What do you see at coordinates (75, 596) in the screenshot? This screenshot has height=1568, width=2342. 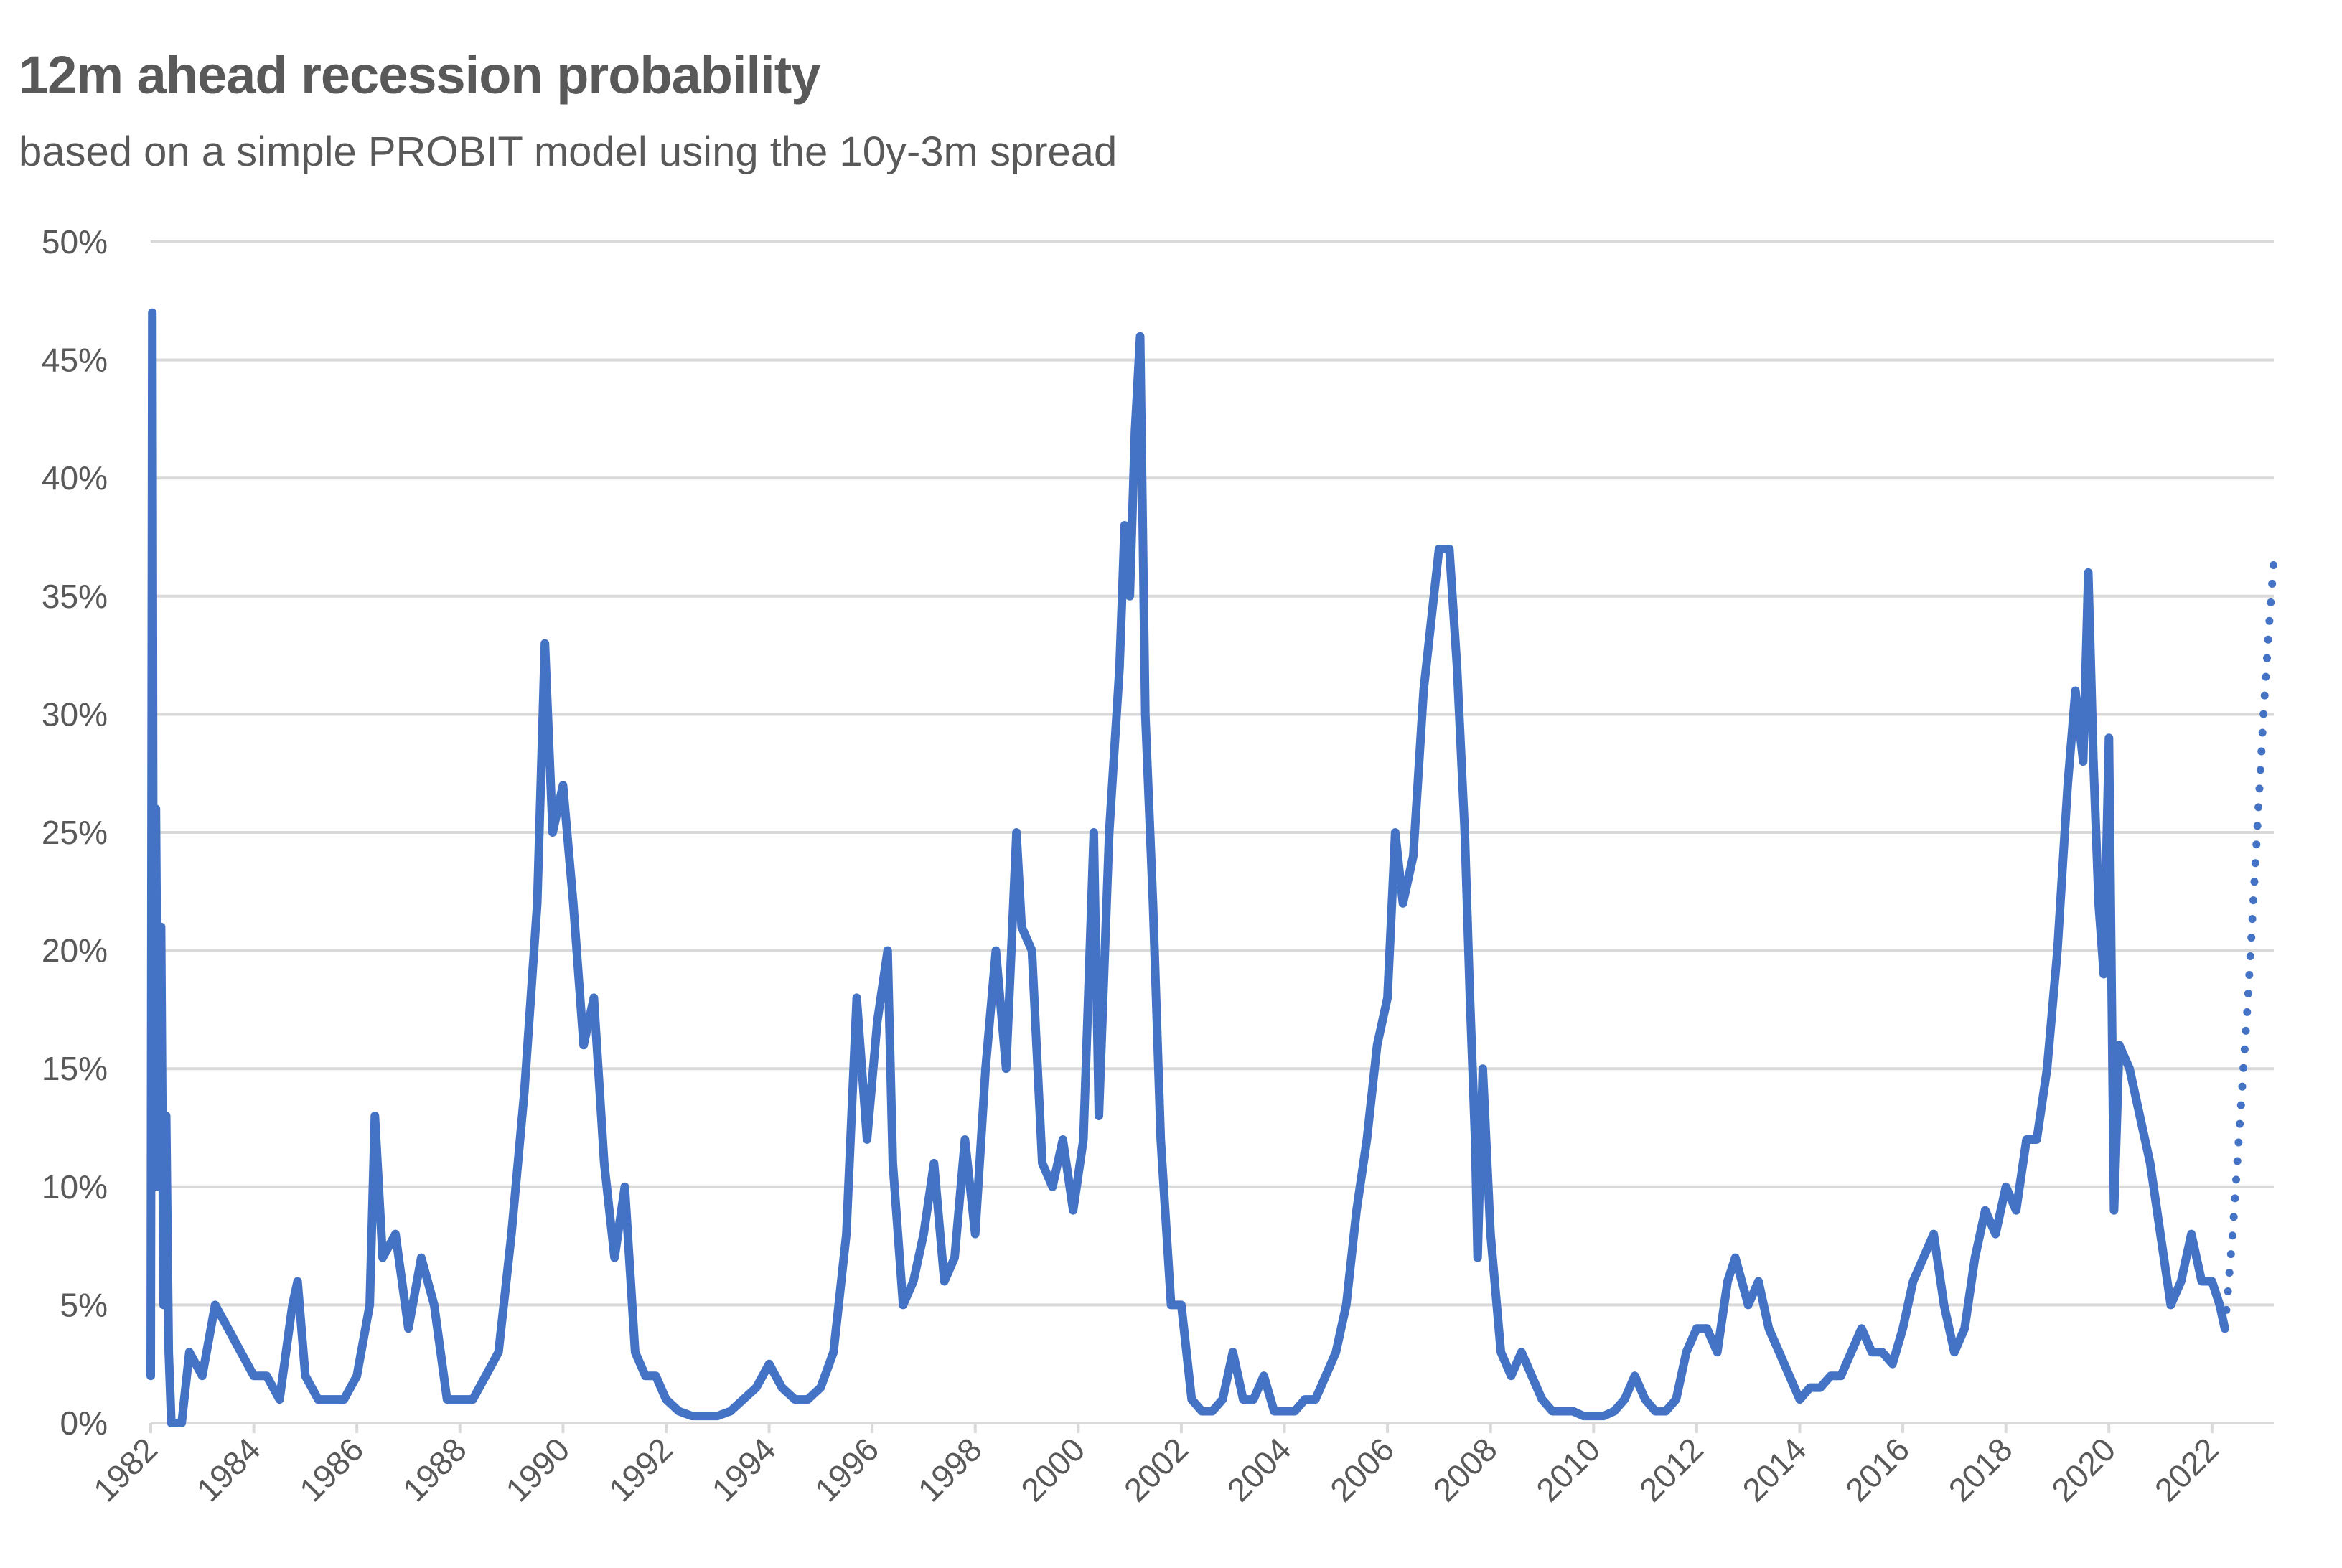 I see `y-tick-label: 35%` at bounding box center [75, 596].